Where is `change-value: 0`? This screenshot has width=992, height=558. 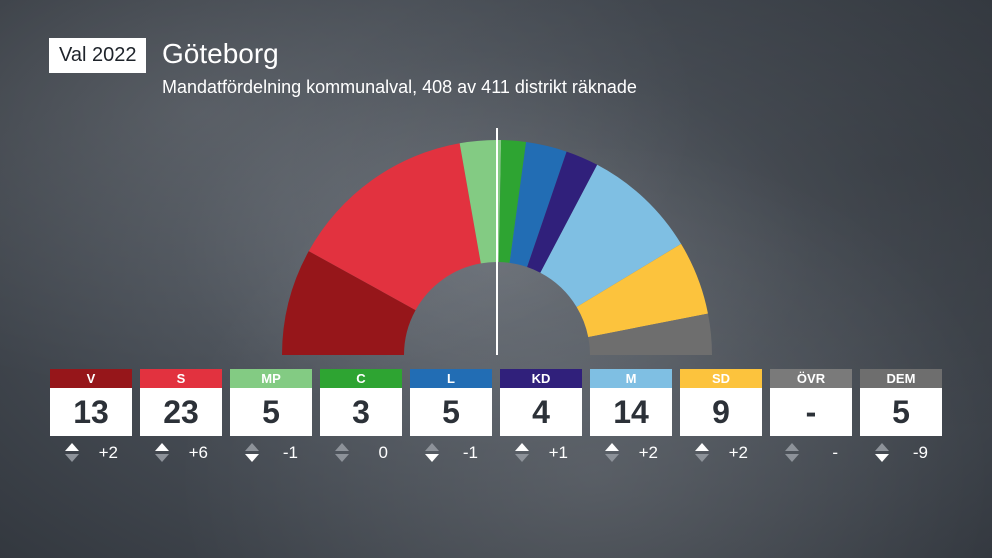 change-value: 0 is located at coordinates (383, 452).